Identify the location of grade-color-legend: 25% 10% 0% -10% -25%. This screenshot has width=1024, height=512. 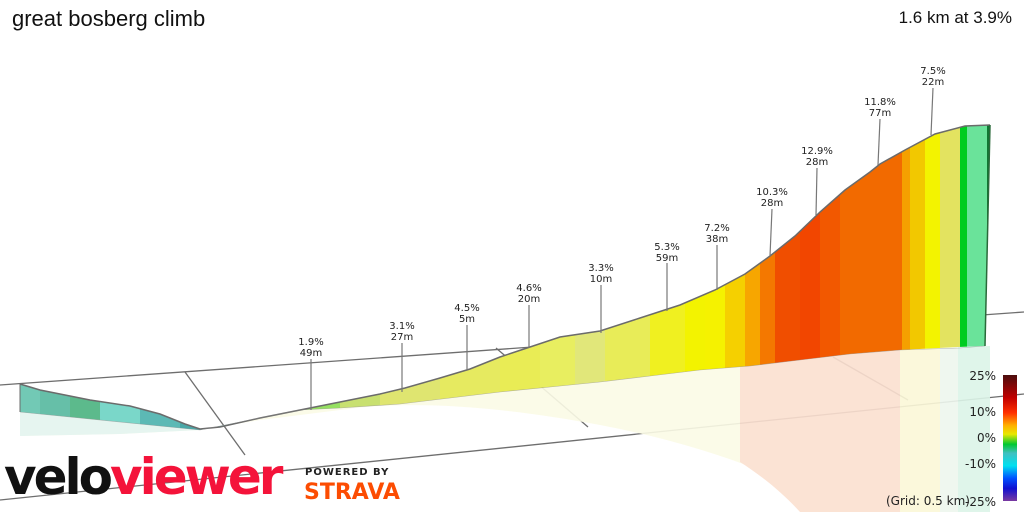
(991, 439).